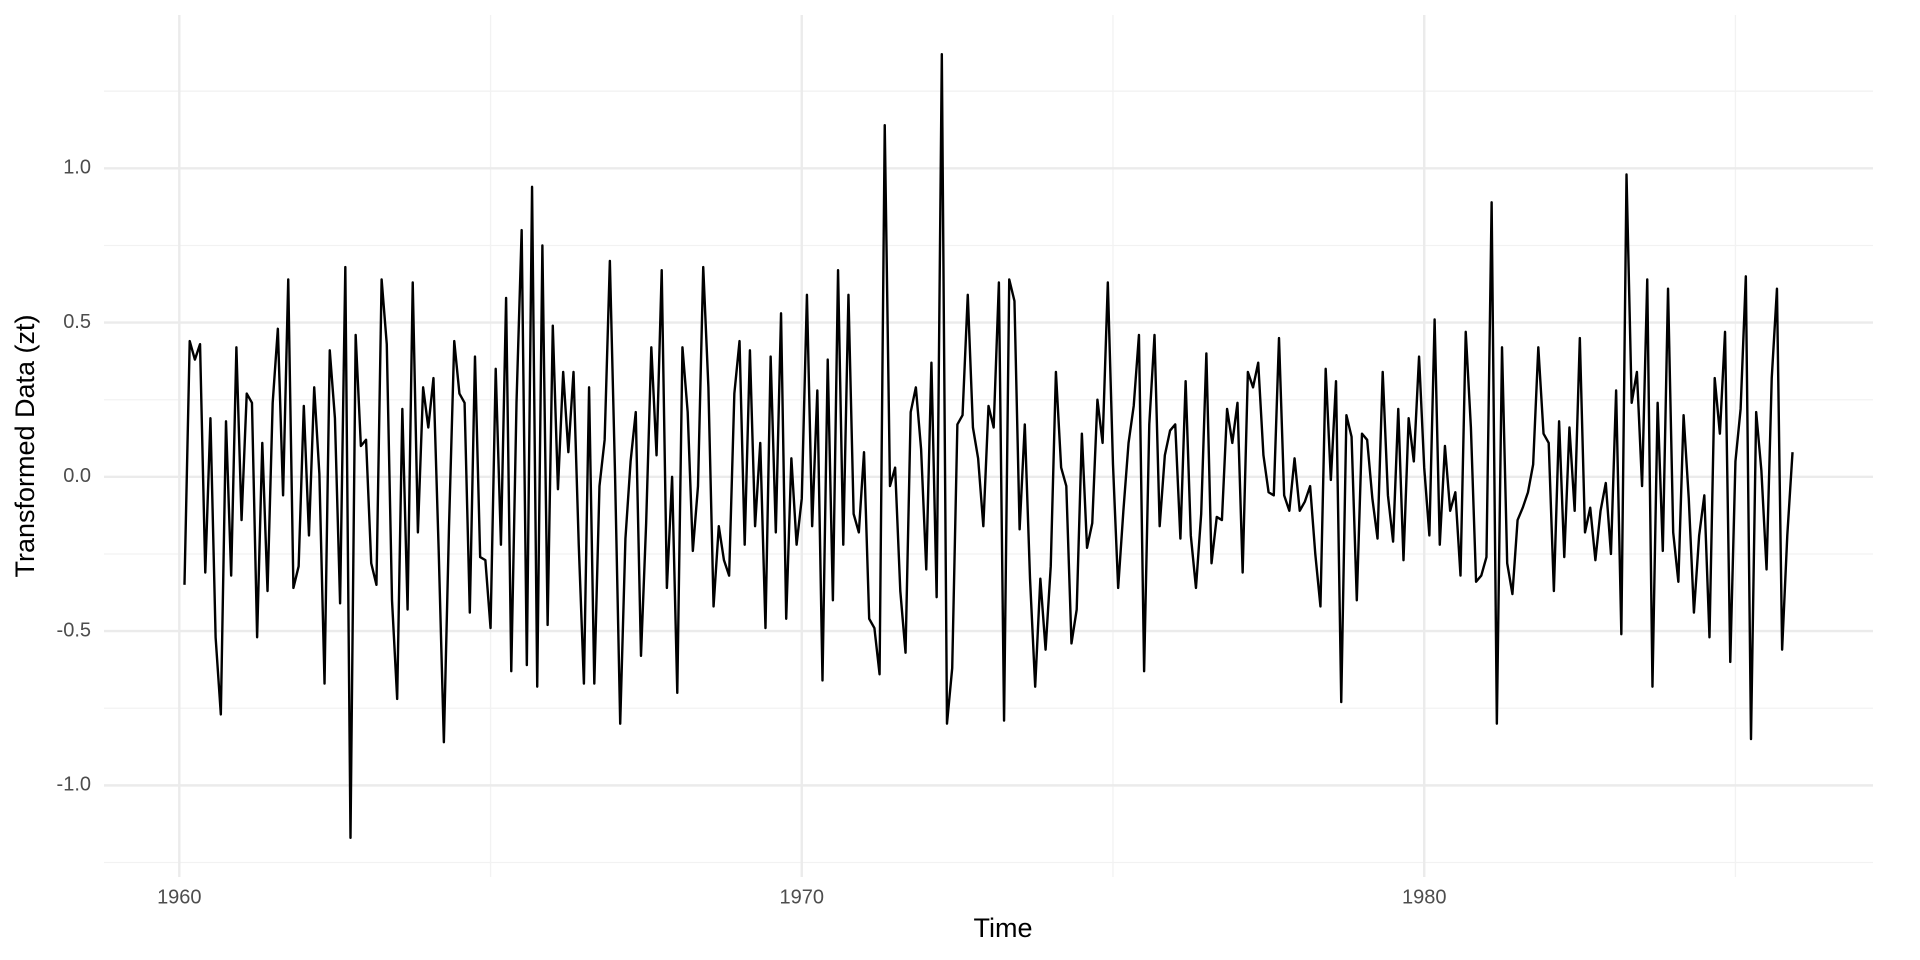 This screenshot has height=960, width=1920. I want to click on x-tick-label: 1970, so click(802, 897).